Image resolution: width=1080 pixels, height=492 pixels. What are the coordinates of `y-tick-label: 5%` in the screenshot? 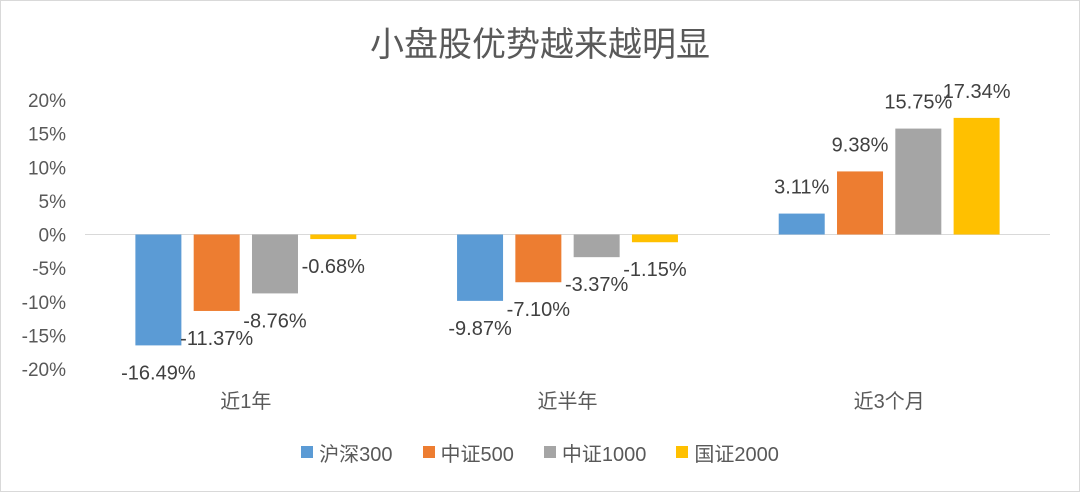 It's located at (53, 202).